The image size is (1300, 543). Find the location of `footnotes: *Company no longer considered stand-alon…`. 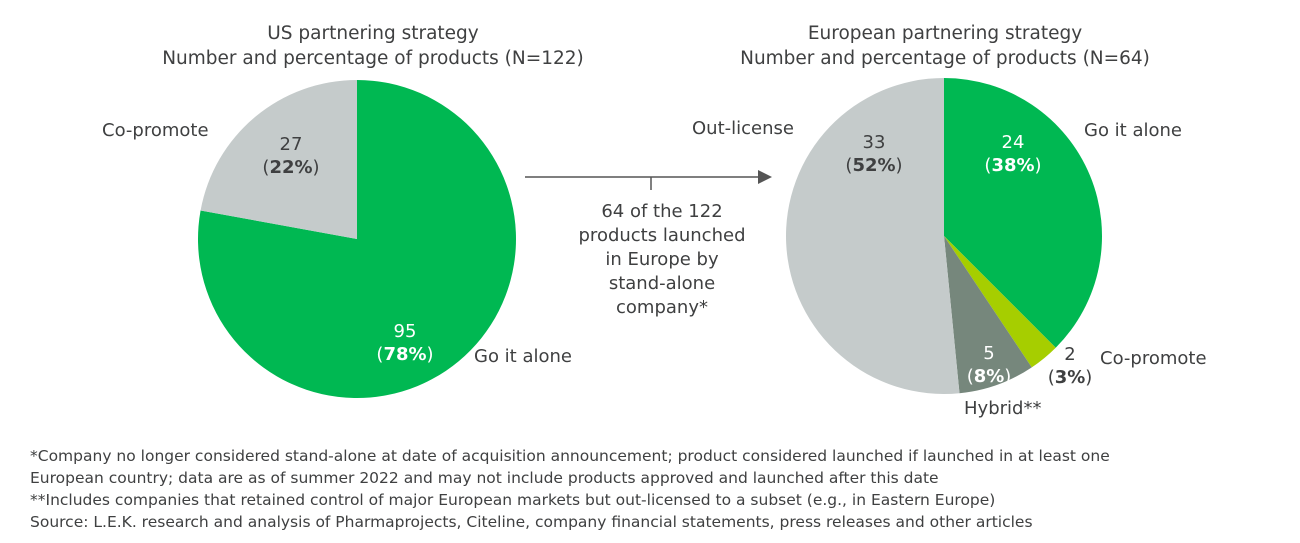

footnotes: *Company no longer considered stand-alon… is located at coordinates (570, 489).